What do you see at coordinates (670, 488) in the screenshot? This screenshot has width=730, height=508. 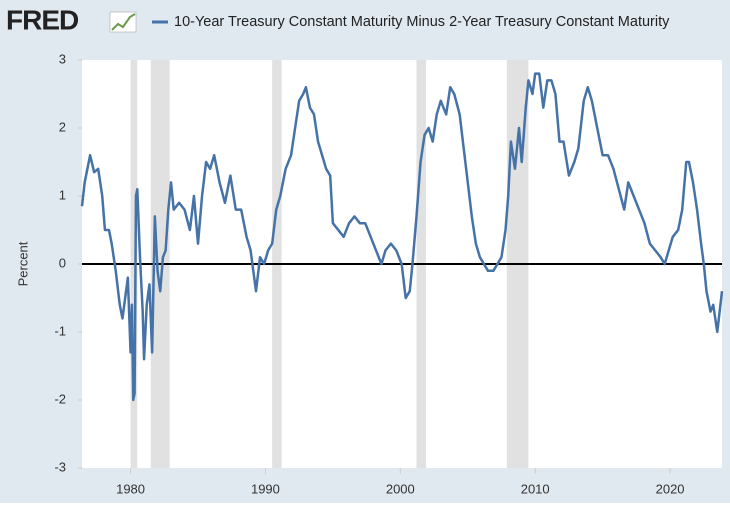 I see `x-tick-label: 2020` at bounding box center [670, 488].